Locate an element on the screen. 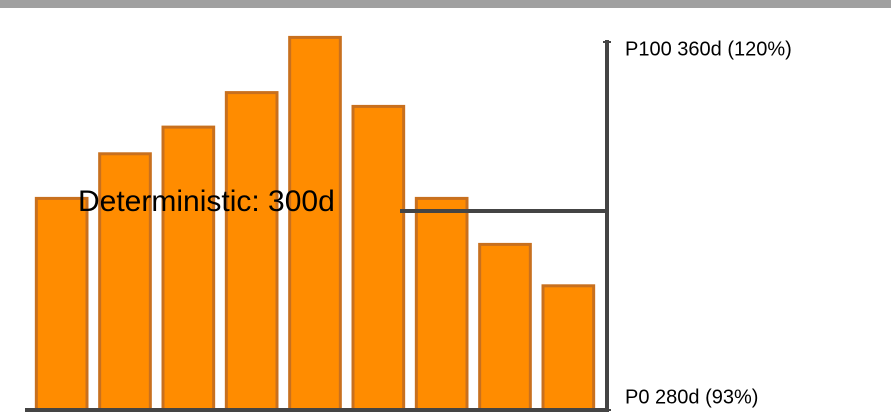 The width and height of the screenshot is (891, 419). y-tick-label: P0 280d (93%) is located at coordinates (691, 397).